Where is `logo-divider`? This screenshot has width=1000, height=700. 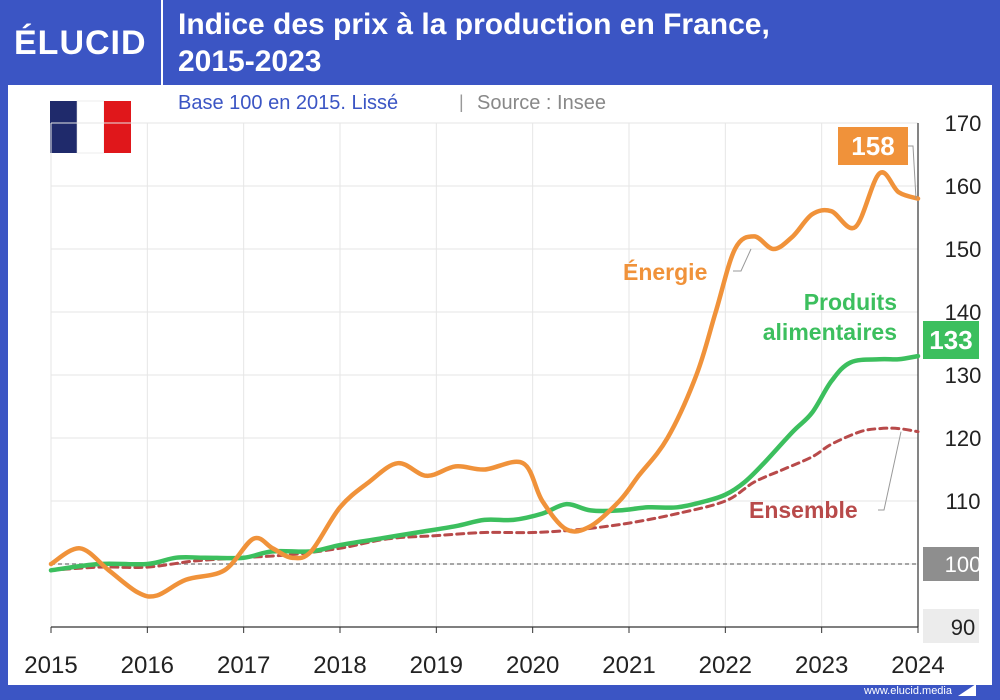
logo-divider is located at coordinates (162, 42).